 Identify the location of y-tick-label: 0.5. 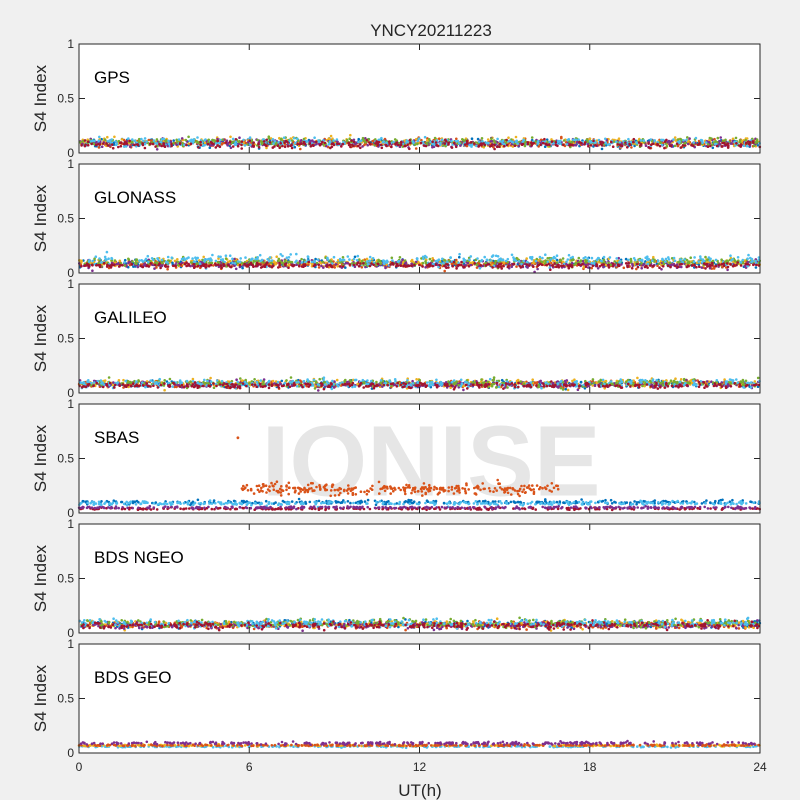
(65, 219).